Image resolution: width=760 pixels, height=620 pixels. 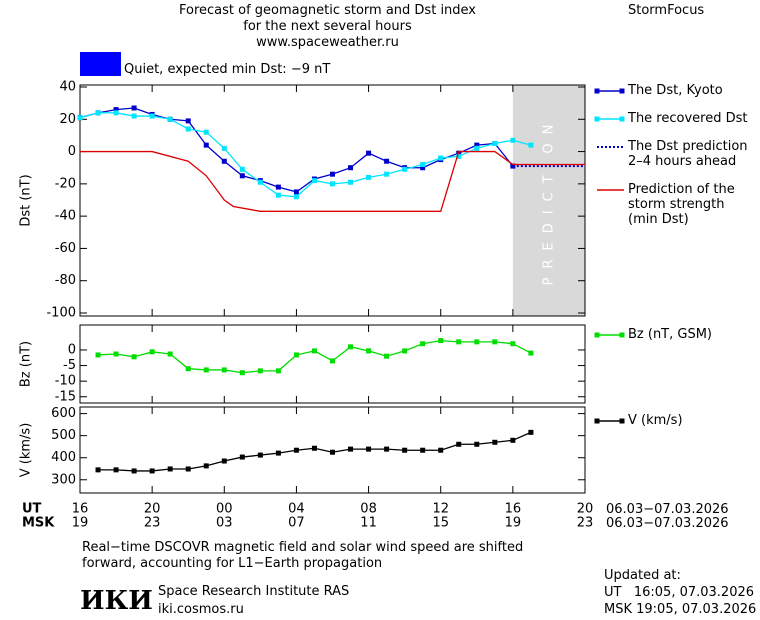 I want to click on legend-label: The Dst prediction 2–4 hours ahead, so click(x=688, y=154).